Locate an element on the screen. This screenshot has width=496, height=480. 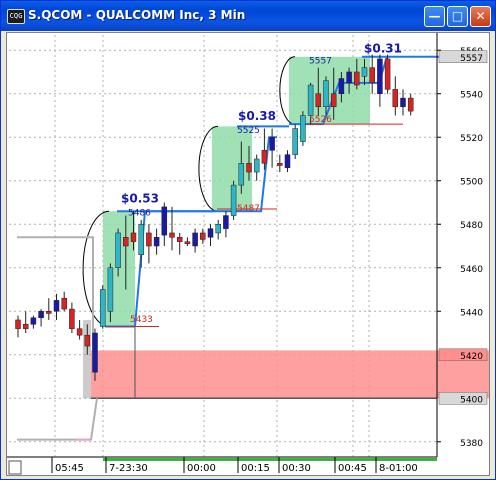
chart-window-icon: CQG is located at coordinates (16, 16).